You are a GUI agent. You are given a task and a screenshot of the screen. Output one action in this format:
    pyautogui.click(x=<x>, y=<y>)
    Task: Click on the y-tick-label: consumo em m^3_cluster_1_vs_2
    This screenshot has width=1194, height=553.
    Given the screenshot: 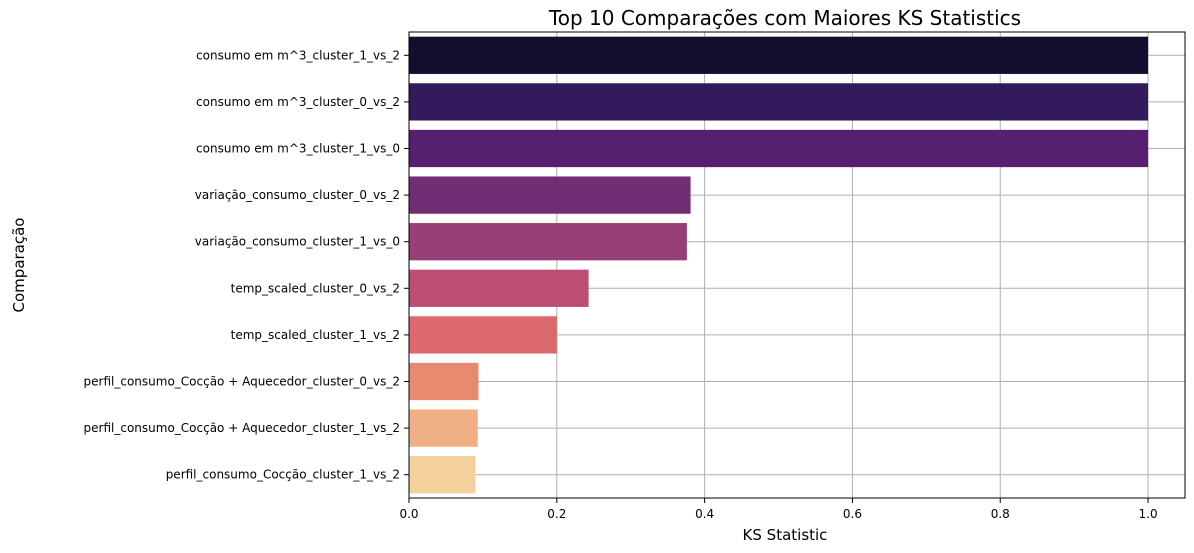 What is the action you would take?
    pyautogui.click(x=298, y=55)
    